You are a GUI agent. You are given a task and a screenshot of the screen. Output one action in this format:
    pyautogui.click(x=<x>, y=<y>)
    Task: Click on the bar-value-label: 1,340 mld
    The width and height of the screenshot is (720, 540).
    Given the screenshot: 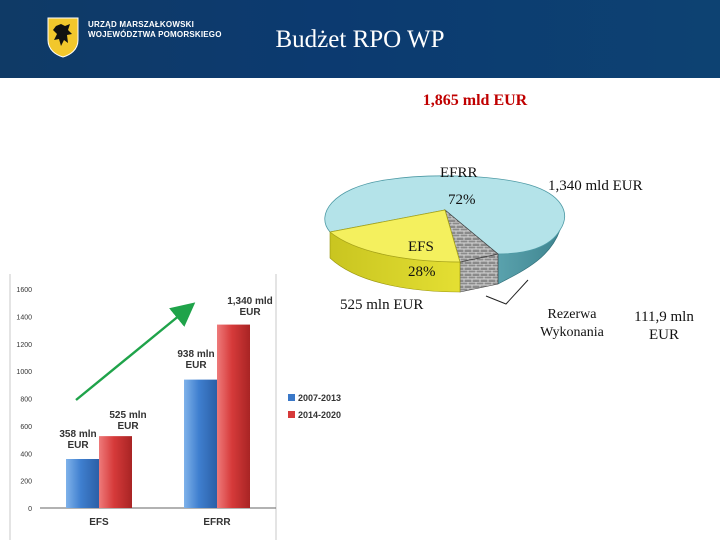 What is the action you would take?
    pyautogui.click(x=250, y=301)
    